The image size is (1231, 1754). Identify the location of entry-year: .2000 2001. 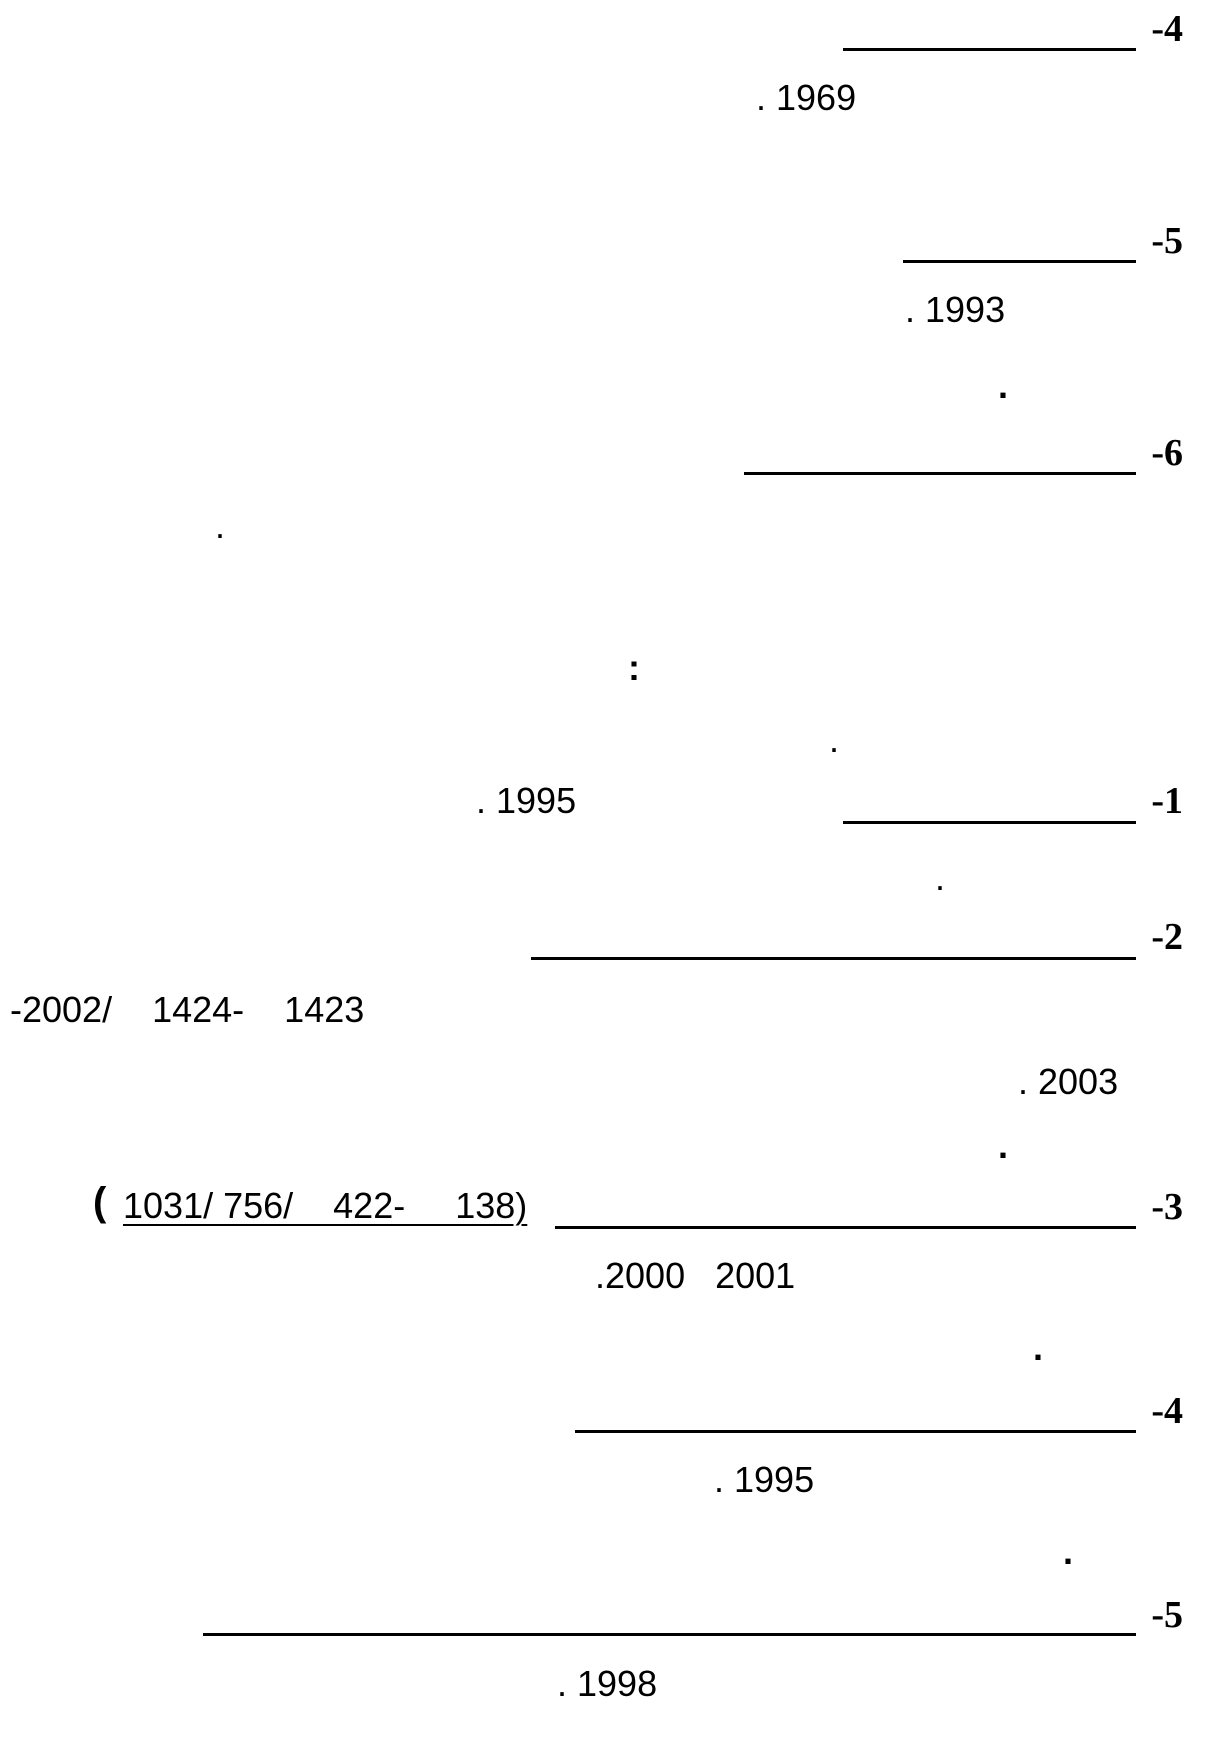
(695, 1275).